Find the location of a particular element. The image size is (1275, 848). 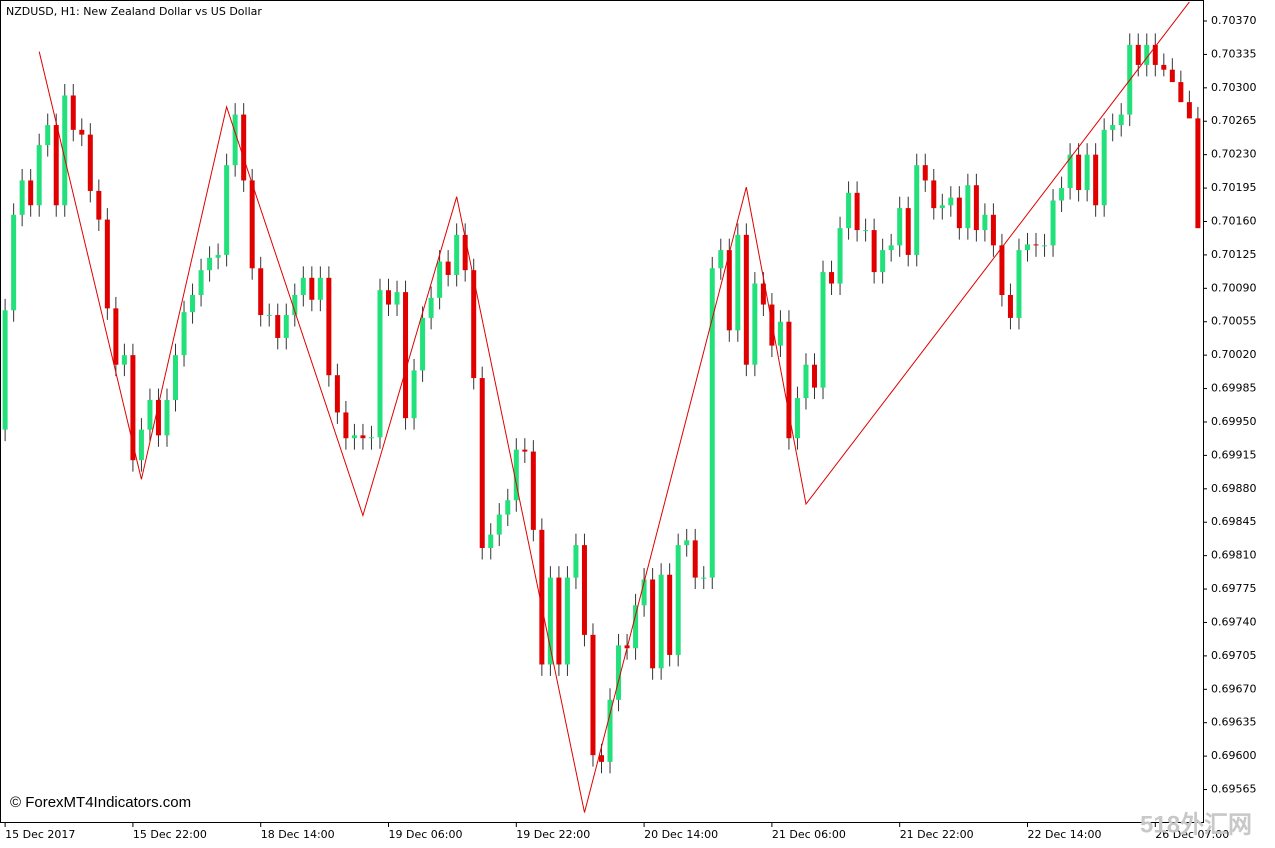

x-tick-label: 20 Dec 14:00 is located at coordinates (681, 834).